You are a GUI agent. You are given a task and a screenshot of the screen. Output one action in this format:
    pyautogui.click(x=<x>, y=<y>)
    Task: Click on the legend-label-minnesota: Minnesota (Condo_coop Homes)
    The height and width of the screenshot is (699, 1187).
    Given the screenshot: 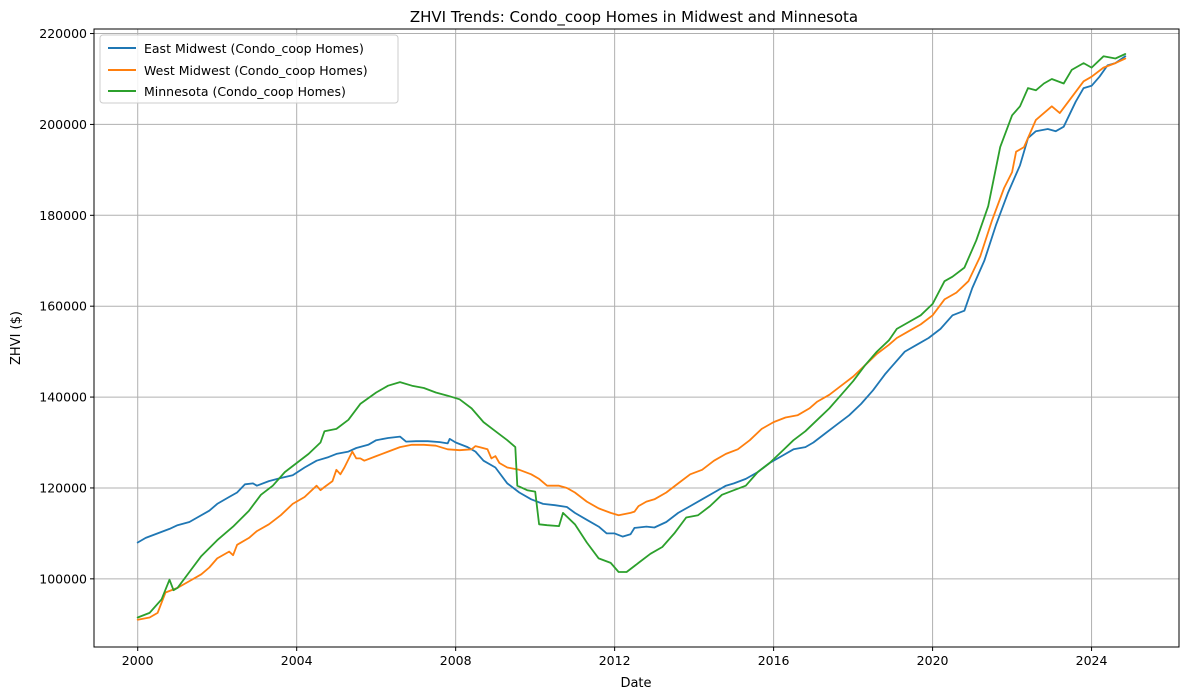 What is the action you would take?
    pyautogui.click(x=245, y=91)
    